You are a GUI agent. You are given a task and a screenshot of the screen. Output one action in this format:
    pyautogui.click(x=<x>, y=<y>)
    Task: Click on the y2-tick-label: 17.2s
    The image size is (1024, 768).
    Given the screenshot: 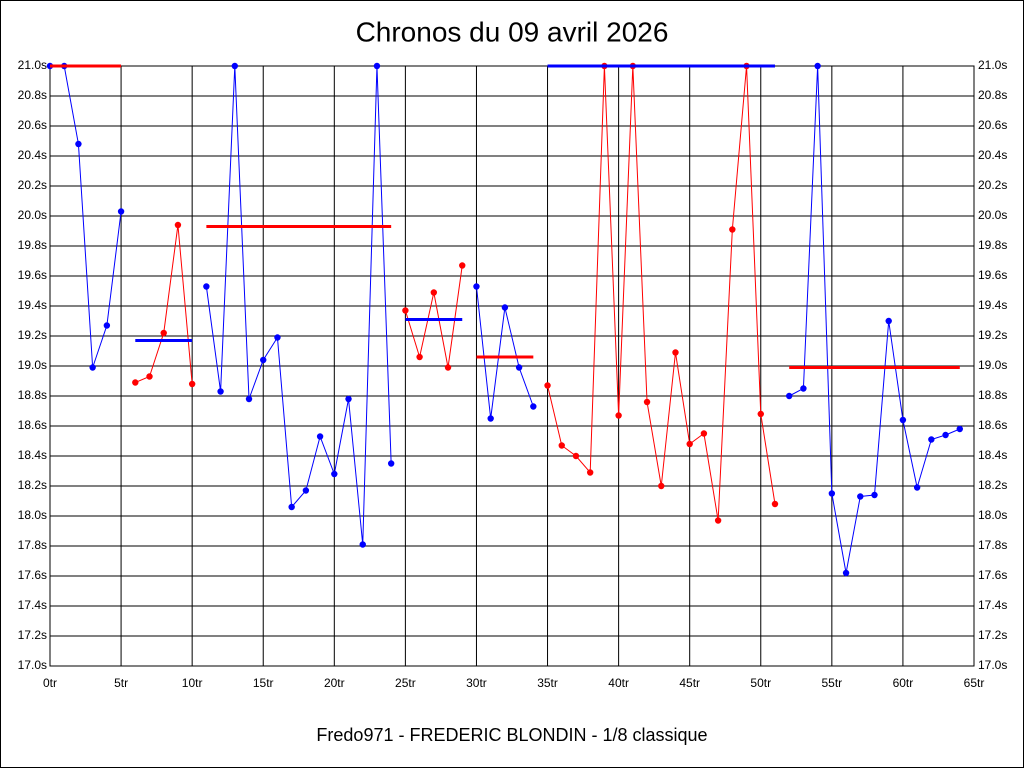 What is the action you would take?
    pyautogui.click(x=992, y=635)
    